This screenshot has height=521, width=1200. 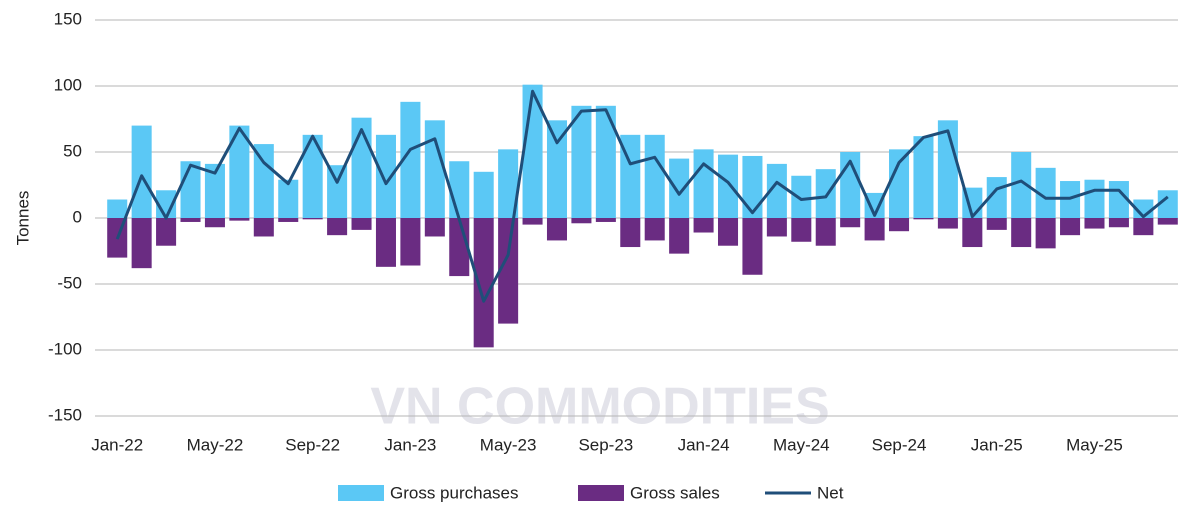 I want to click on x-tick-label: Jan-22, so click(x=117, y=444).